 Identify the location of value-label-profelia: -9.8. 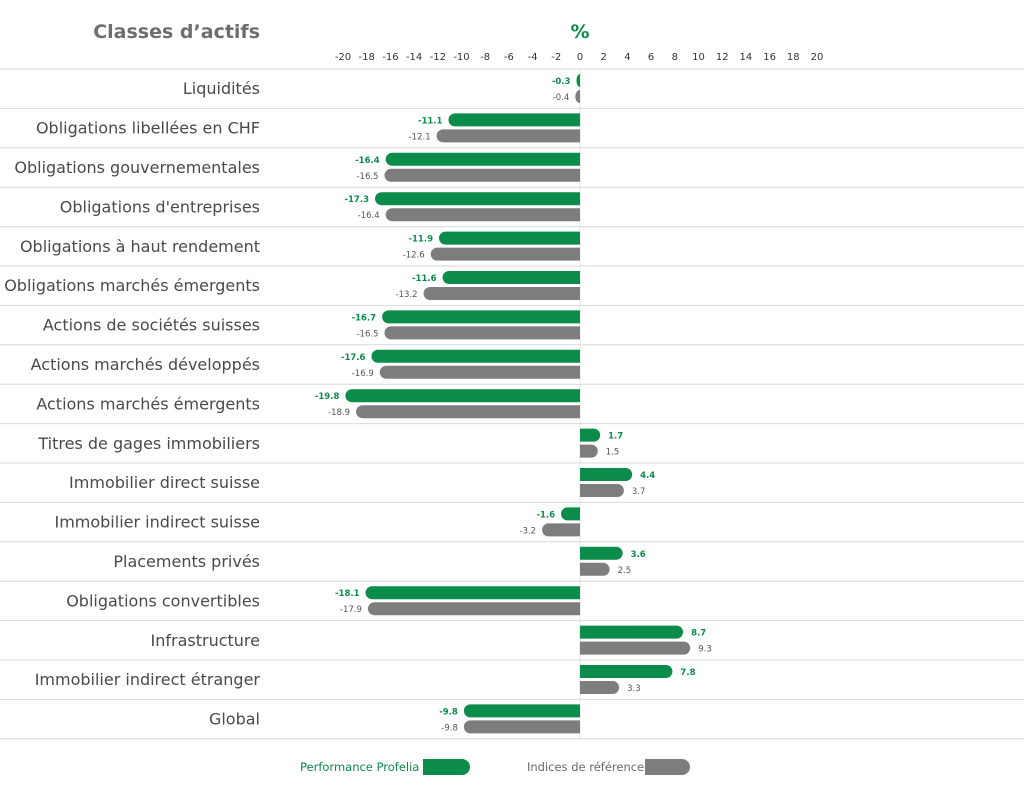
(448, 712).